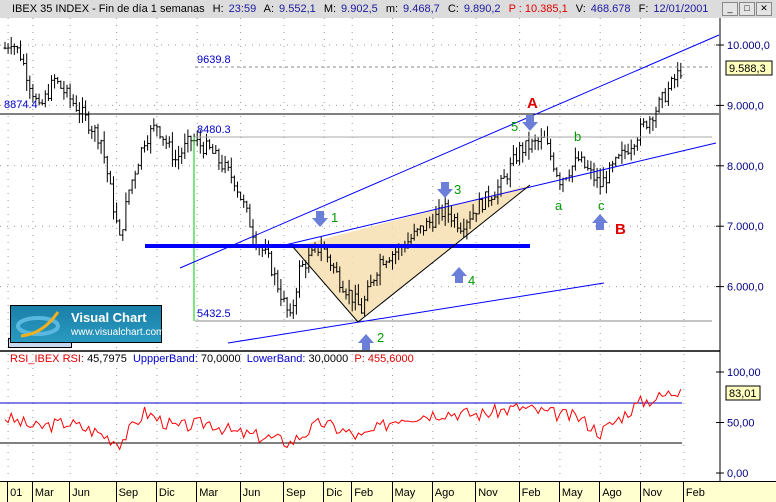 This screenshot has width=776, height=502. What do you see at coordinates (745, 288) in the screenshot?
I see `y-tick-label: 6.000,0` at bounding box center [745, 288].